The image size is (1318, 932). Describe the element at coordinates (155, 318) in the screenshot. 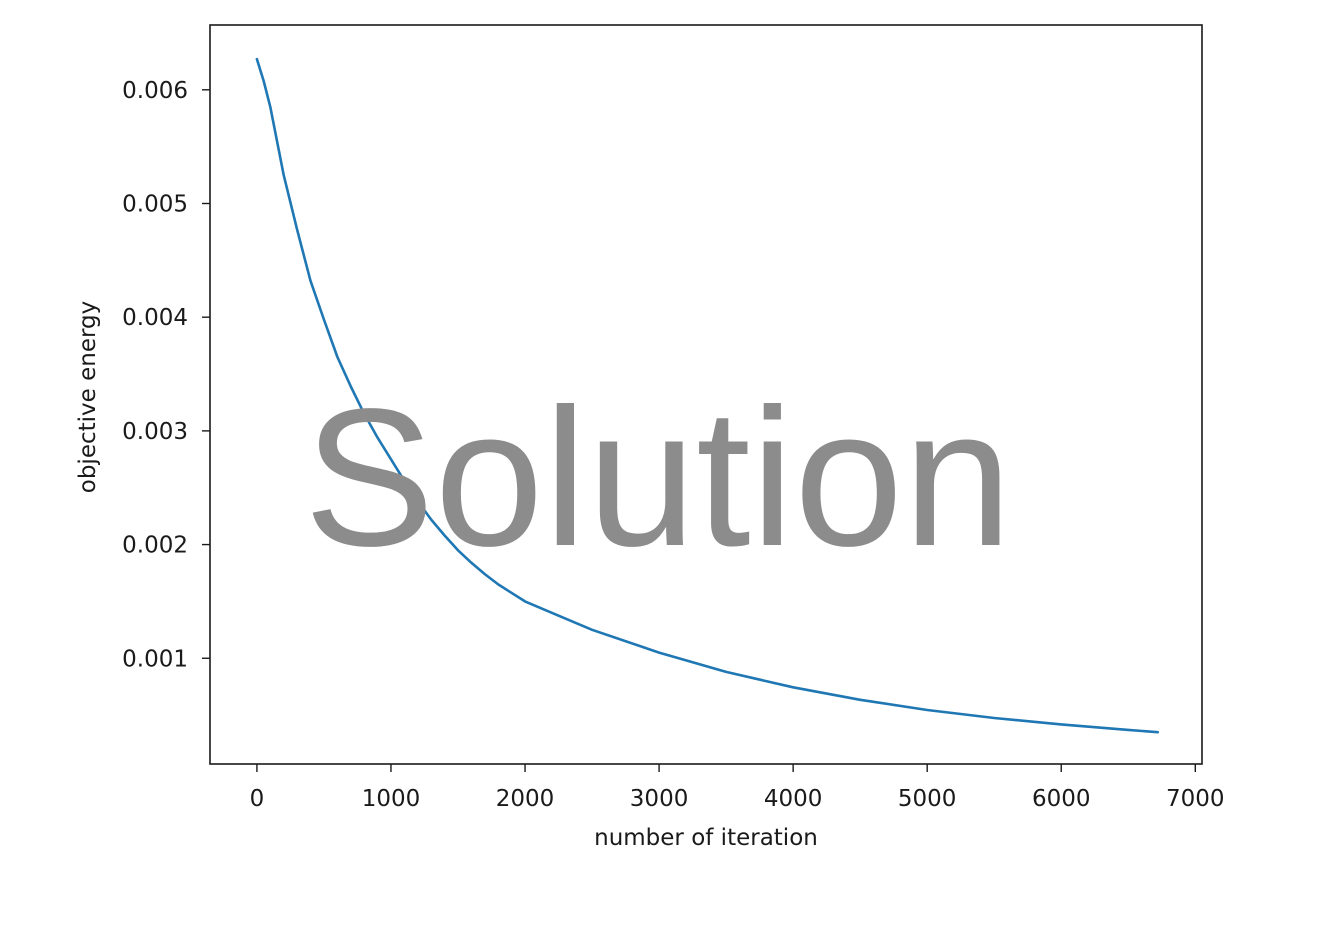

I see `y-tick-label: 0.004` at that location.